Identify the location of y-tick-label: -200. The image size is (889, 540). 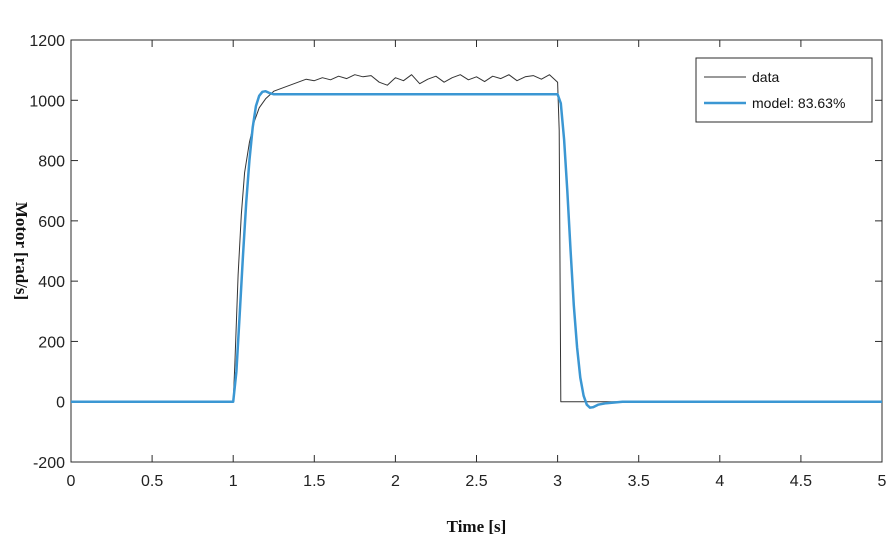
(49, 463).